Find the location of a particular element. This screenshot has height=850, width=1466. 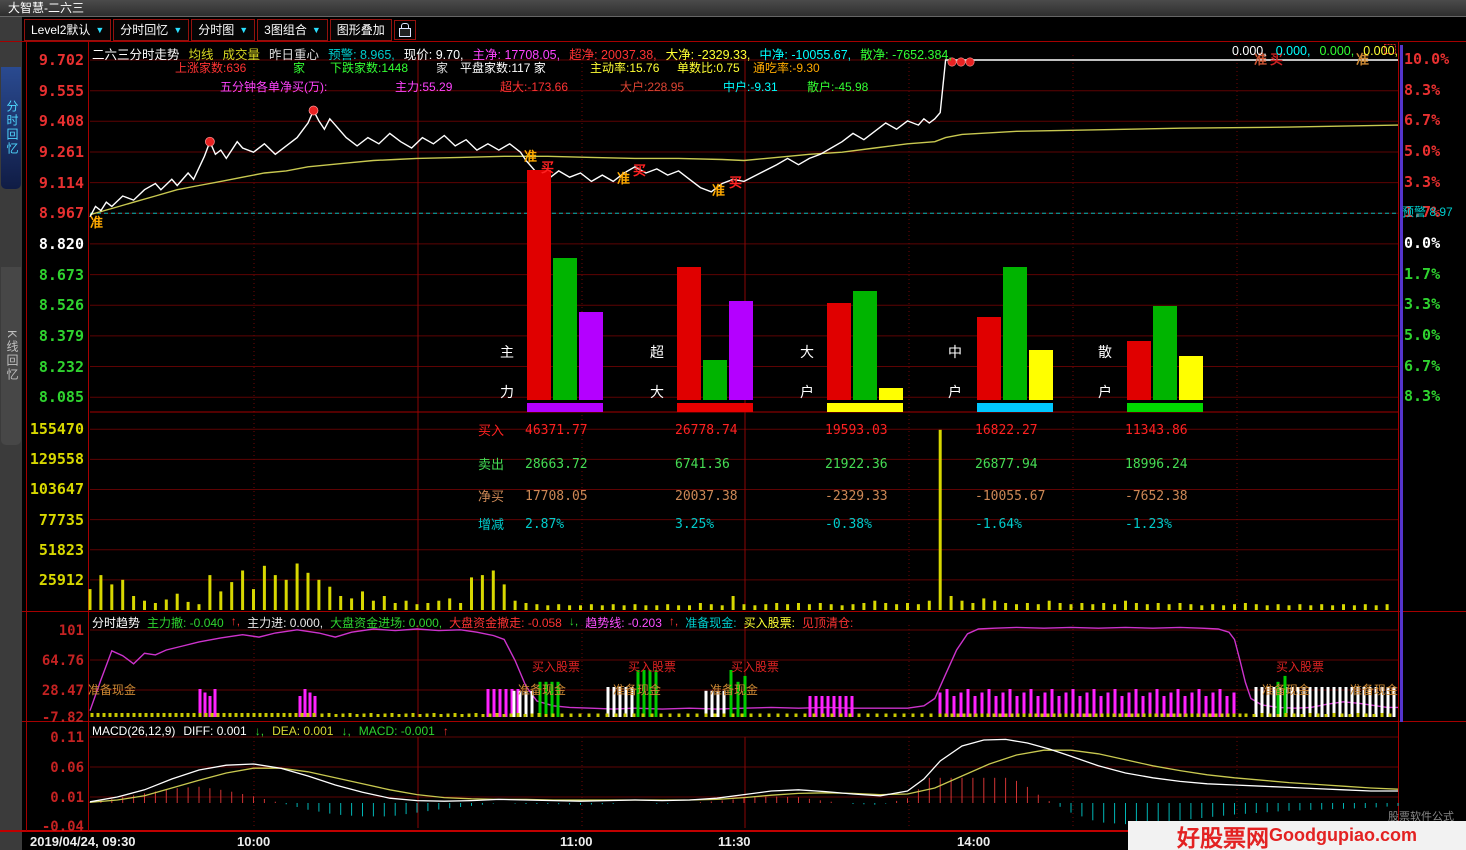

header-segment-10: 中净: -10055.67, is located at coordinates (805, 55).